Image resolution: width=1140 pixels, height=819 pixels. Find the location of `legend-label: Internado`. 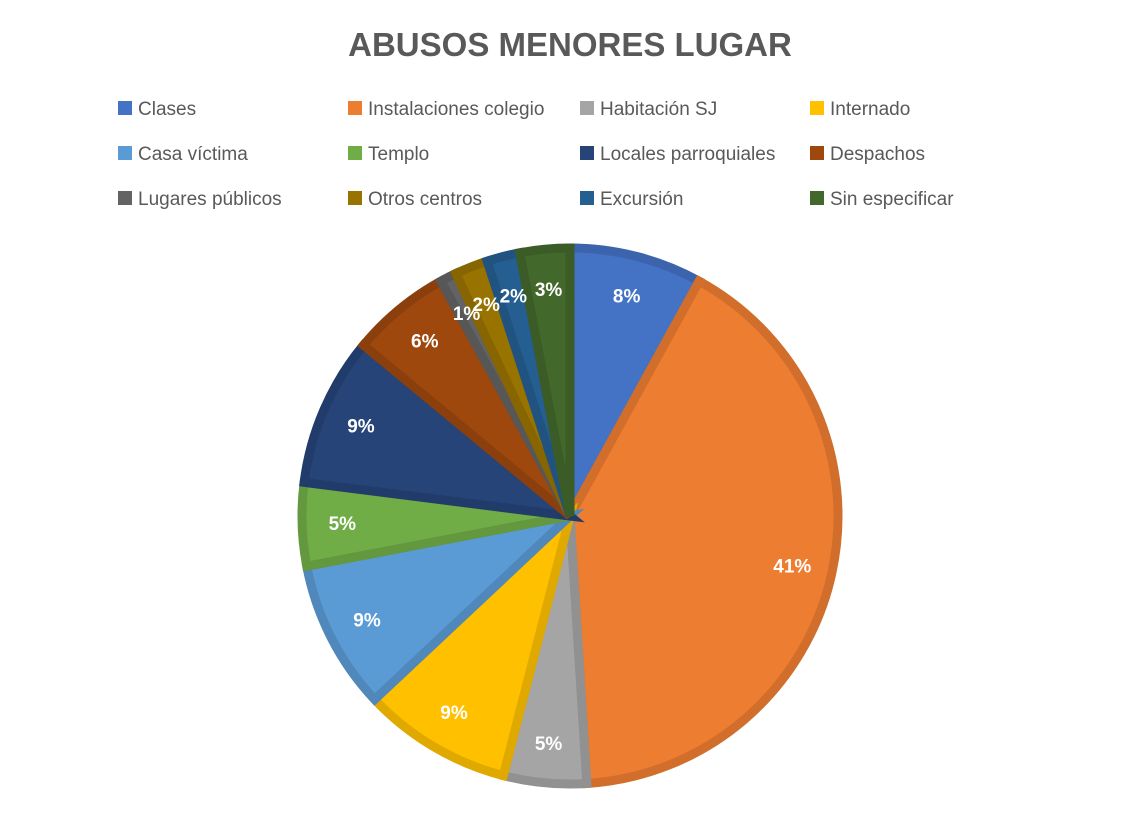

legend-label: Internado is located at coordinates (870, 109).